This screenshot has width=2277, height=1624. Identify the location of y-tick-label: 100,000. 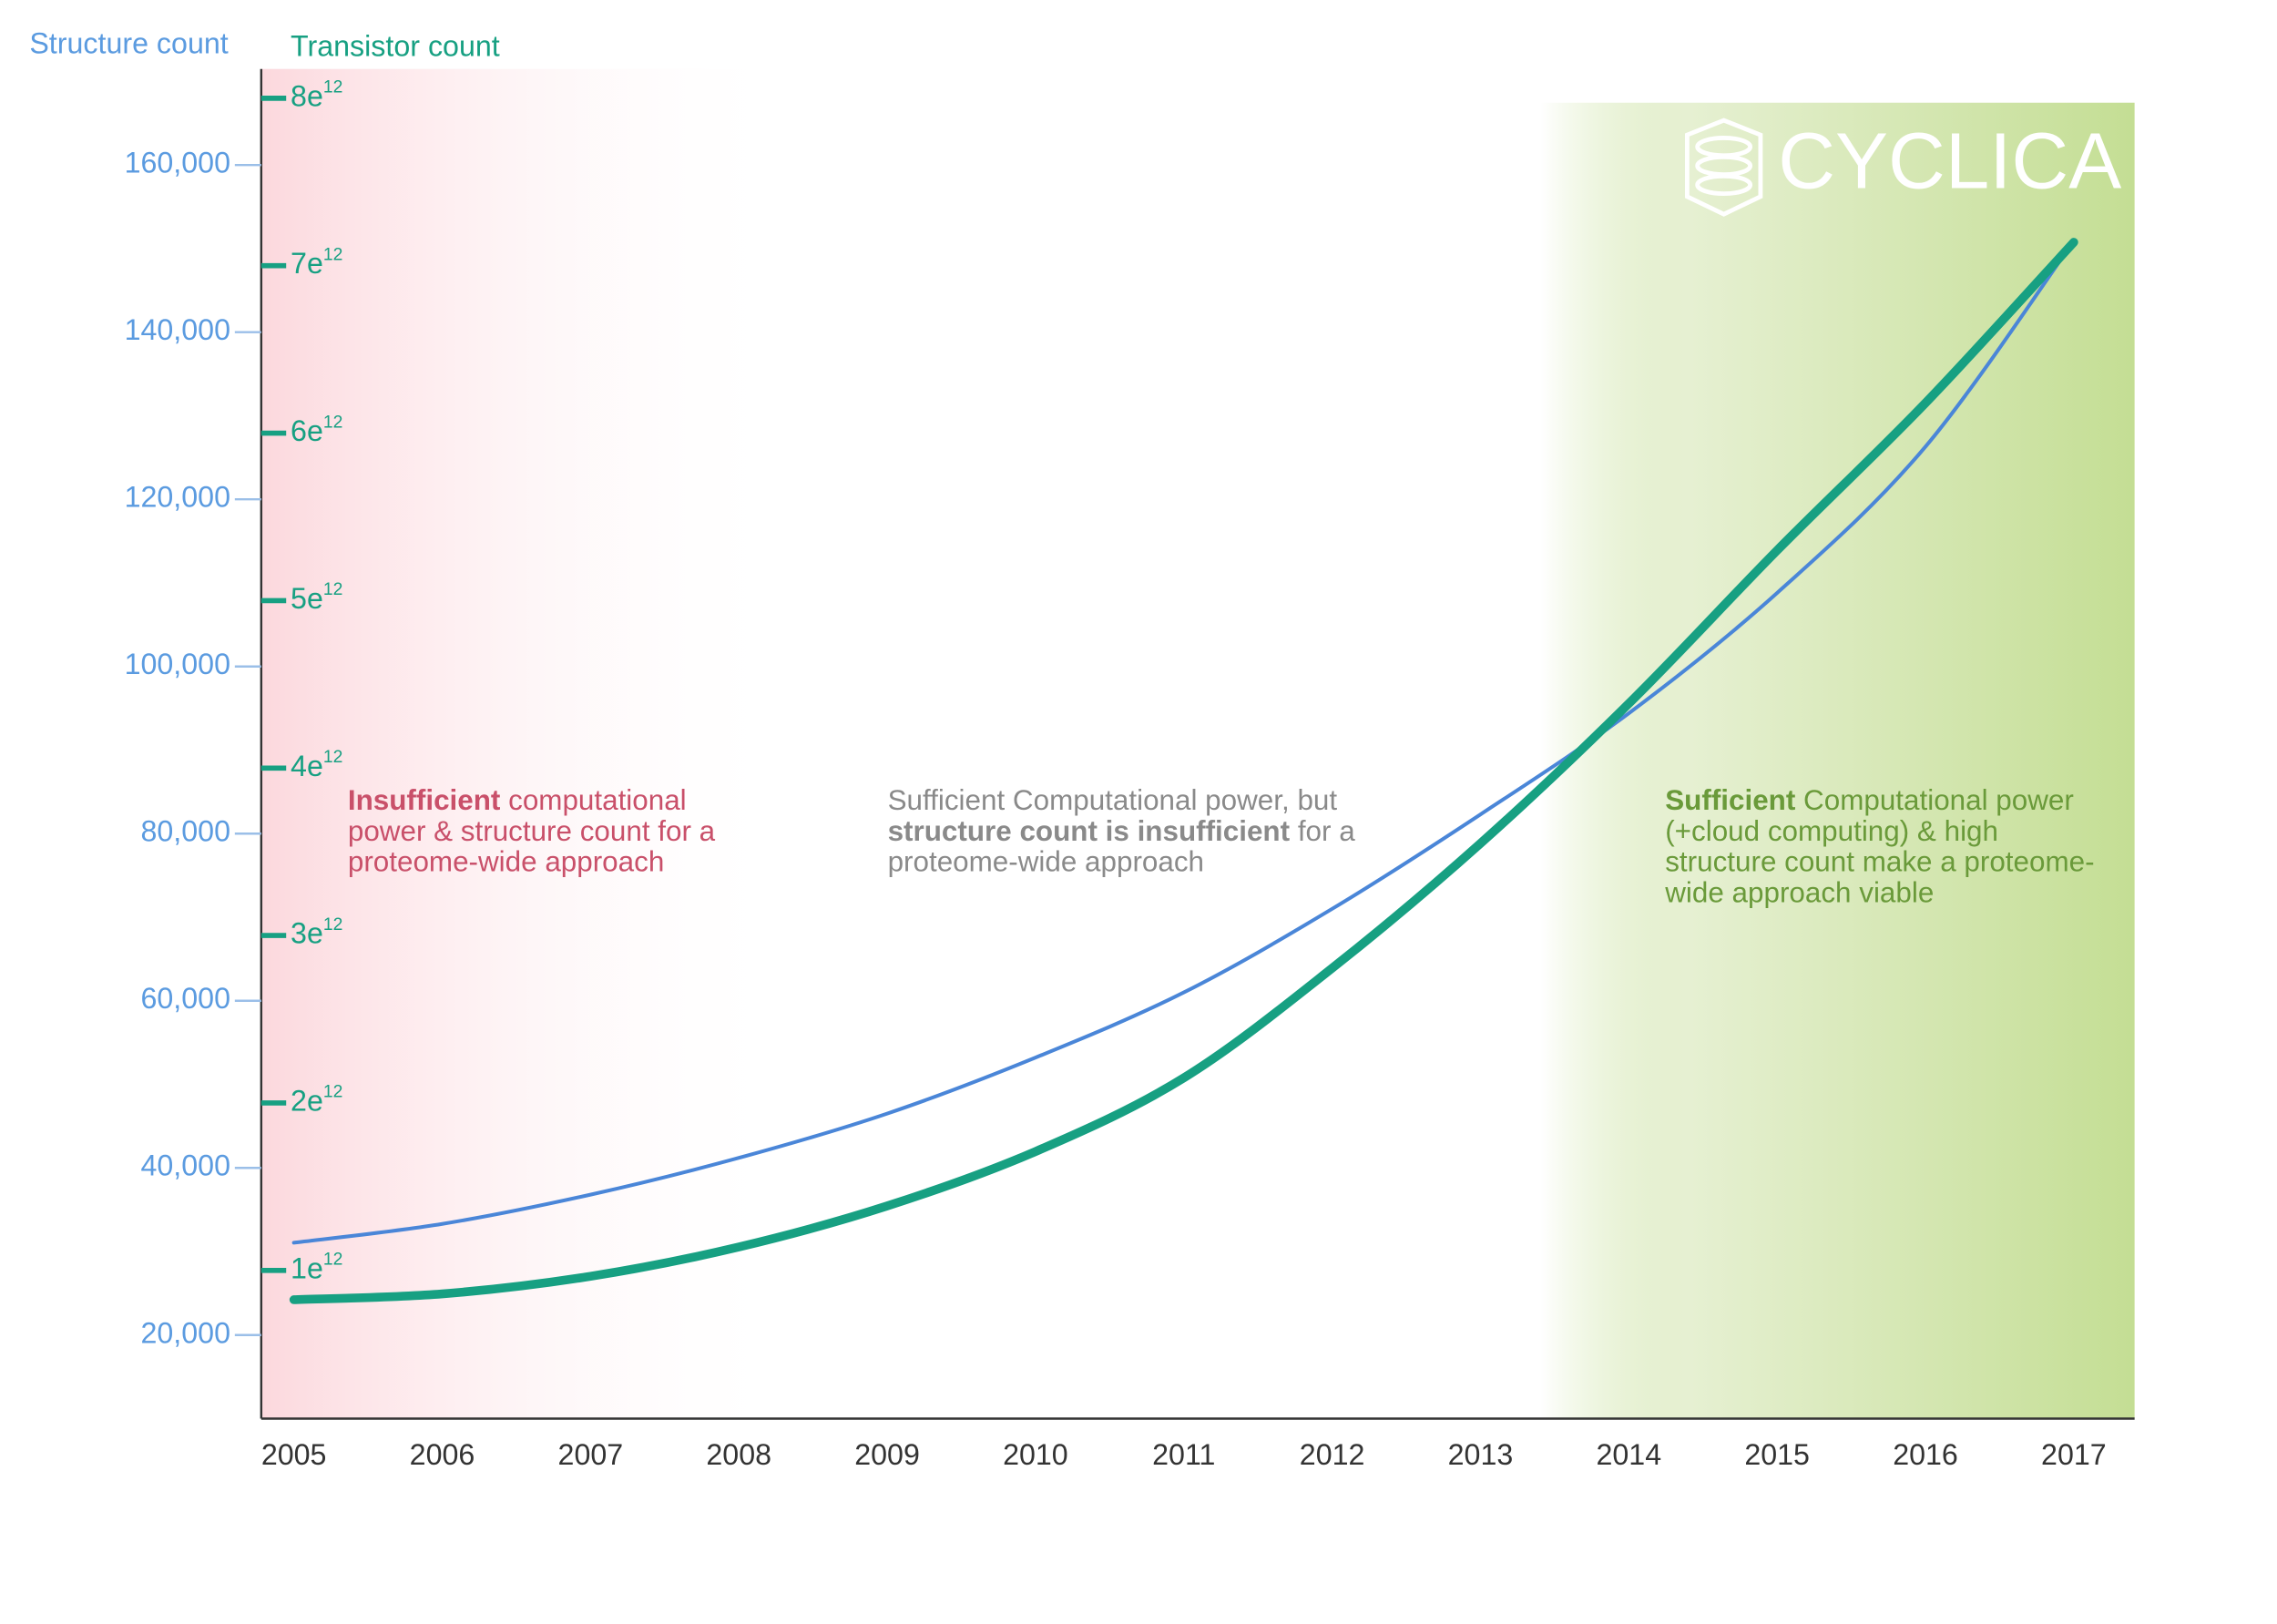
(178, 664).